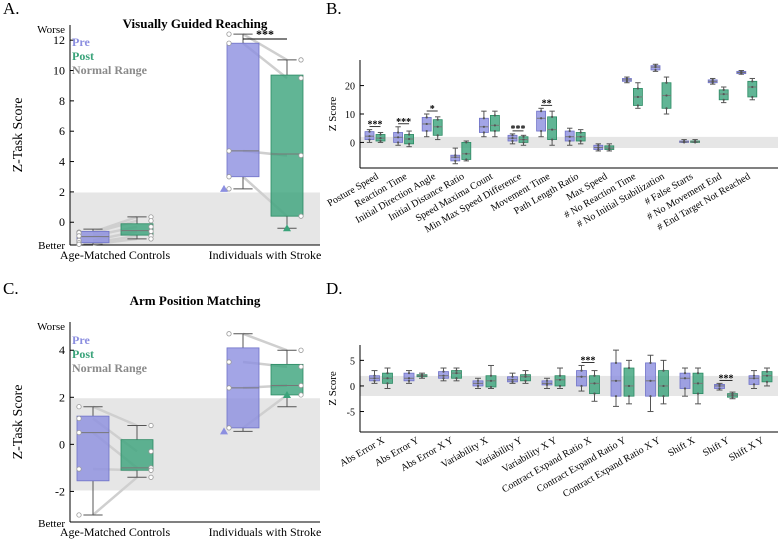  Describe the element at coordinates (51, 327) in the screenshot. I see `worse-label: Worse` at that location.